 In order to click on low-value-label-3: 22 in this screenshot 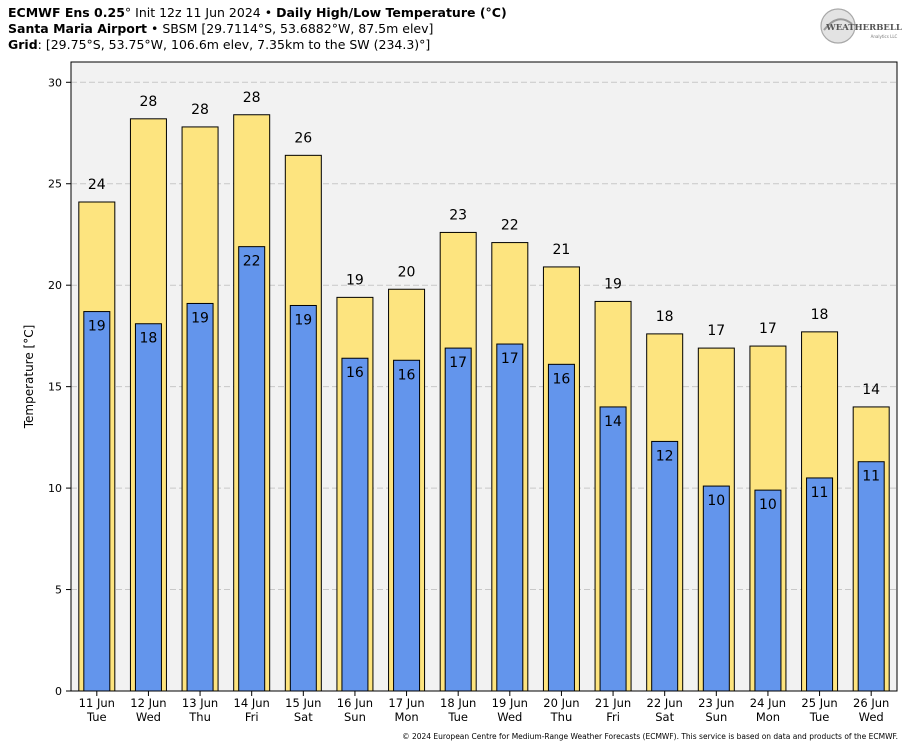, I will do `click(252, 262)`.